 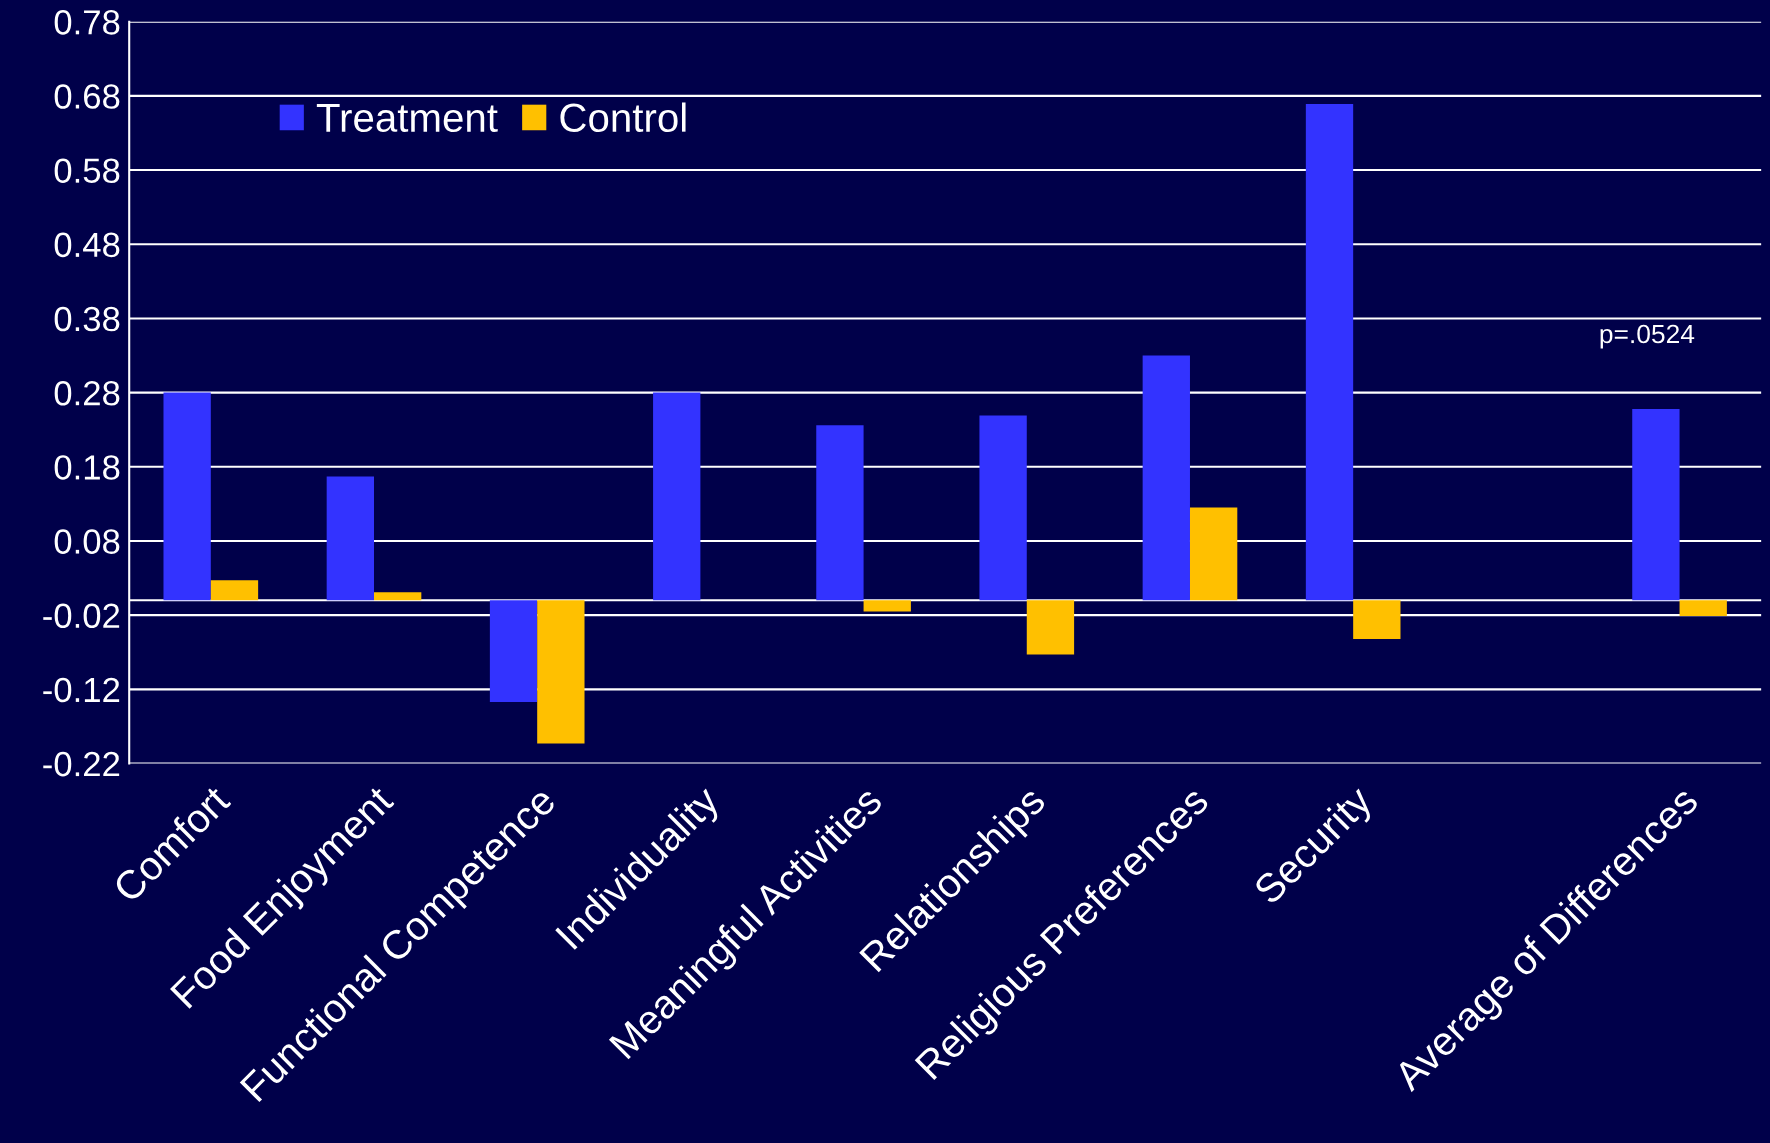 I want to click on annotation: p=.0524, so click(x=1647, y=336).